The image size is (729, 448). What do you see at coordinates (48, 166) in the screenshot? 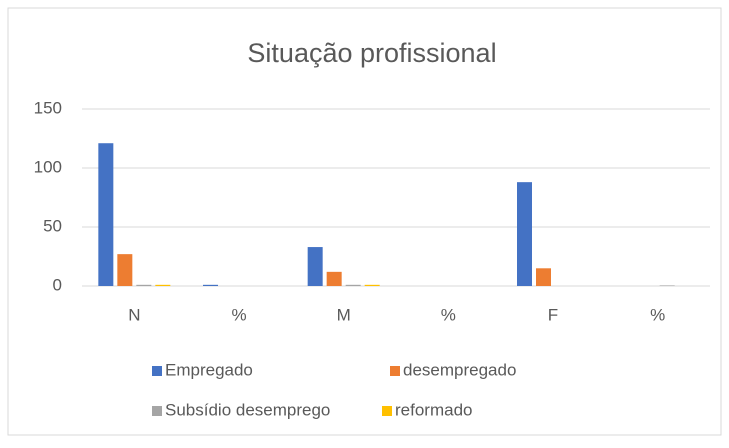
I see `y-tick-label: 100` at bounding box center [48, 166].